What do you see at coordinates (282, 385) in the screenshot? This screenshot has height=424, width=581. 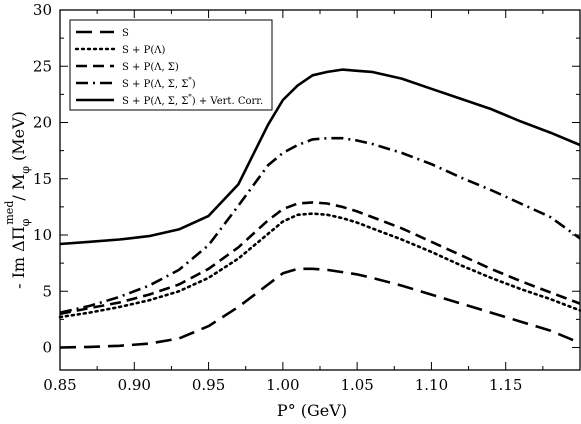 I see `x-tick-label: 1.00` at bounding box center [282, 385].